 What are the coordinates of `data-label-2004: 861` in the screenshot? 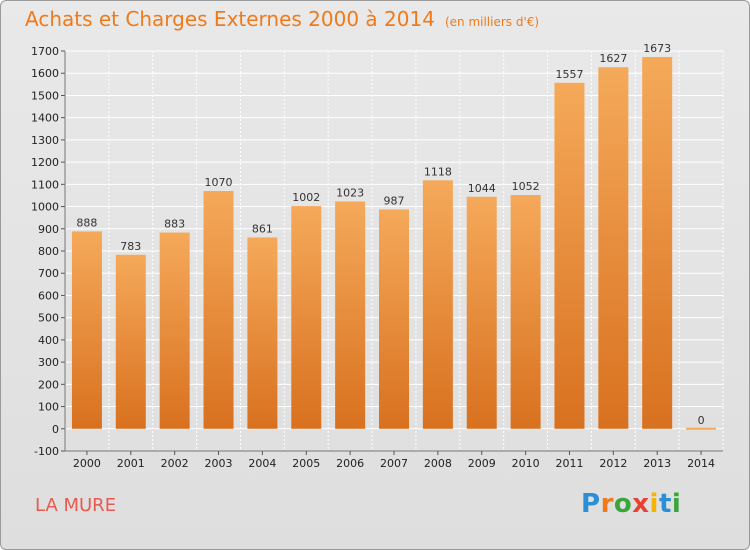 It's located at (262, 228).